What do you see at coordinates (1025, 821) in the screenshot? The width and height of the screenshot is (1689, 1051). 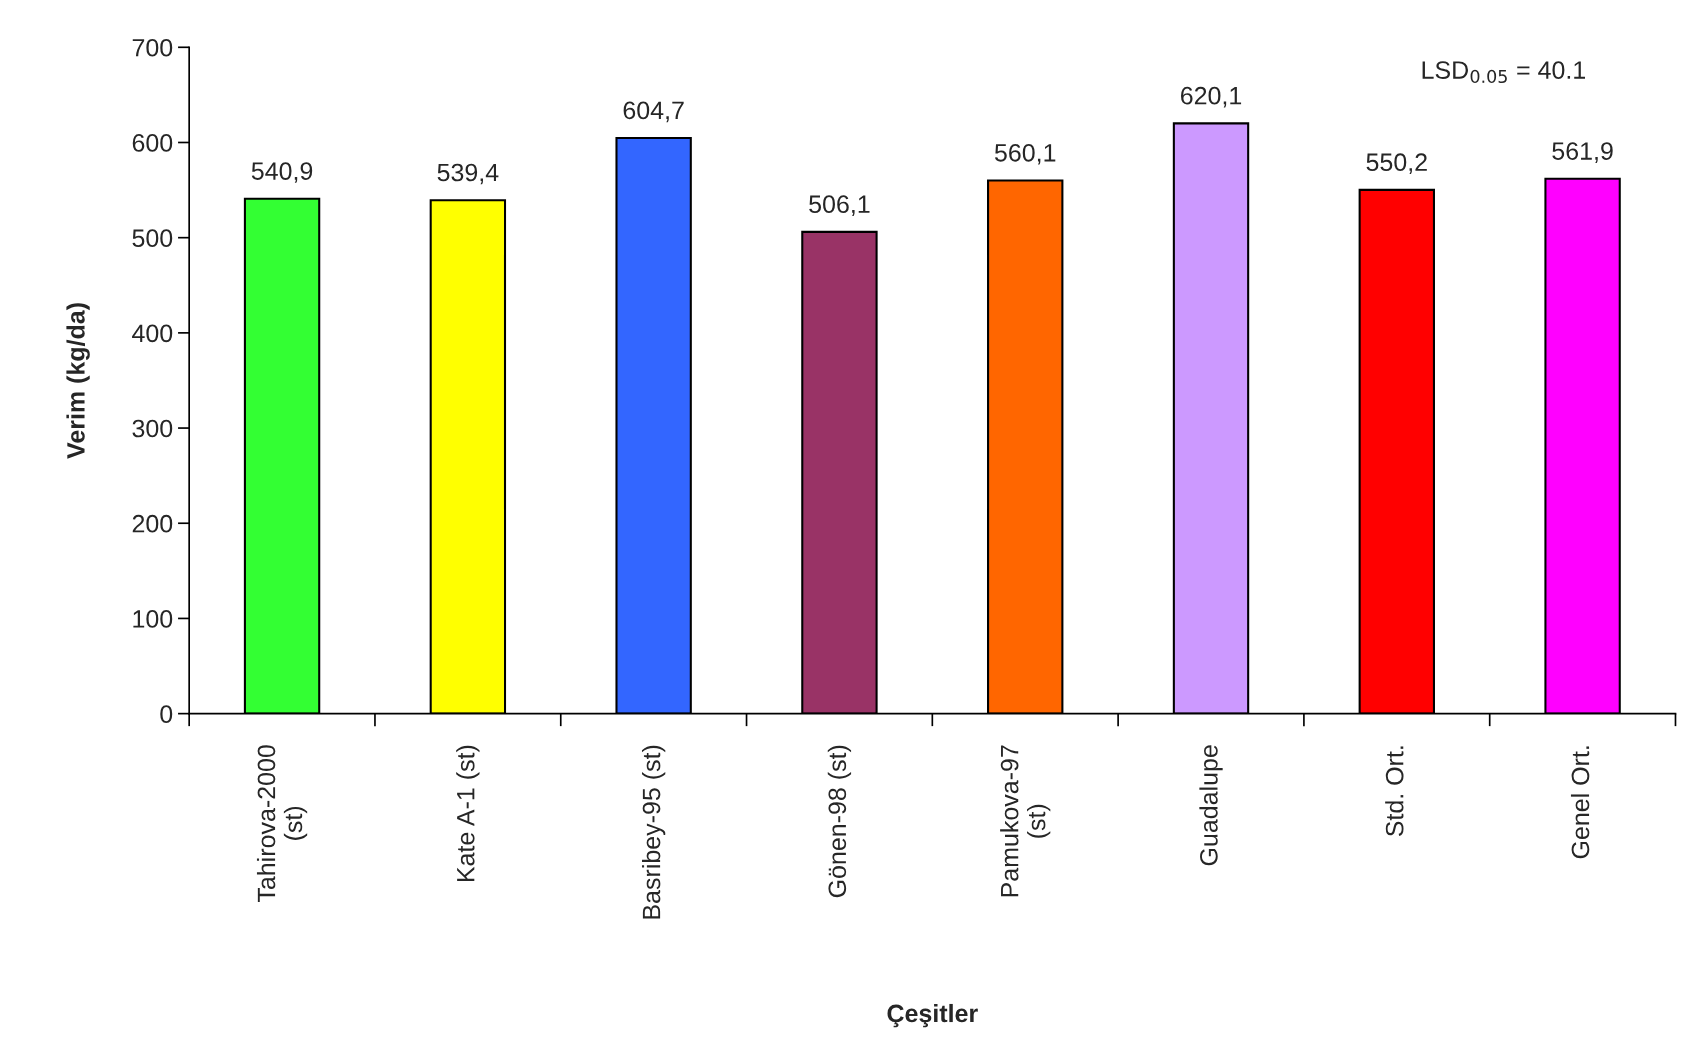 I see `x-tick-label: Pamukova-97 (st)` at bounding box center [1025, 821].